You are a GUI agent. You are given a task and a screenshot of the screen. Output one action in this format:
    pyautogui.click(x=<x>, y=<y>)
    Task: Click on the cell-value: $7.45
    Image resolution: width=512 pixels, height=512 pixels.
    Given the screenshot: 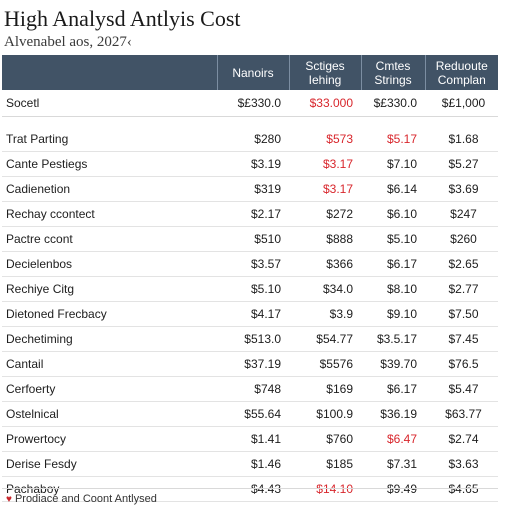 What is the action you would take?
    pyautogui.click(x=461, y=339)
    